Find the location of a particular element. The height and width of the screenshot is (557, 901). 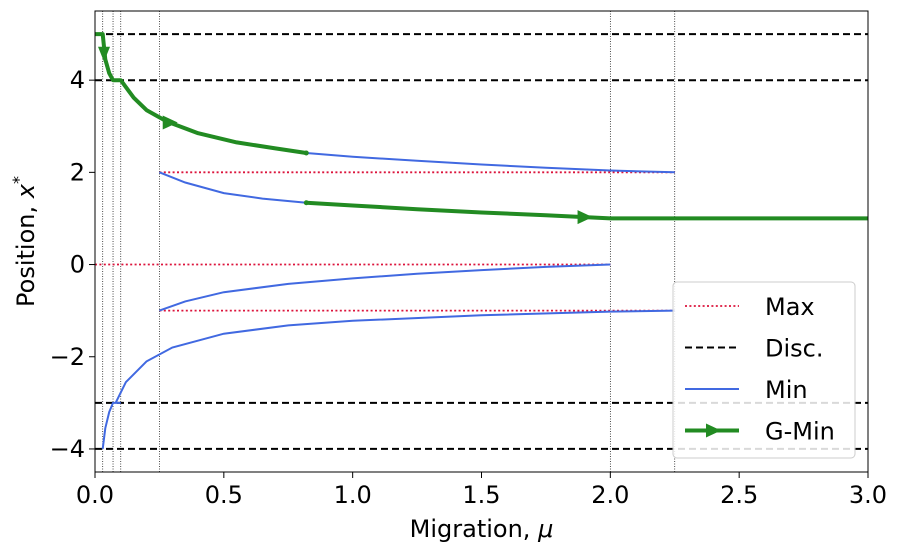

x-tick-label: 2.5 is located at coordinates (739, 495).